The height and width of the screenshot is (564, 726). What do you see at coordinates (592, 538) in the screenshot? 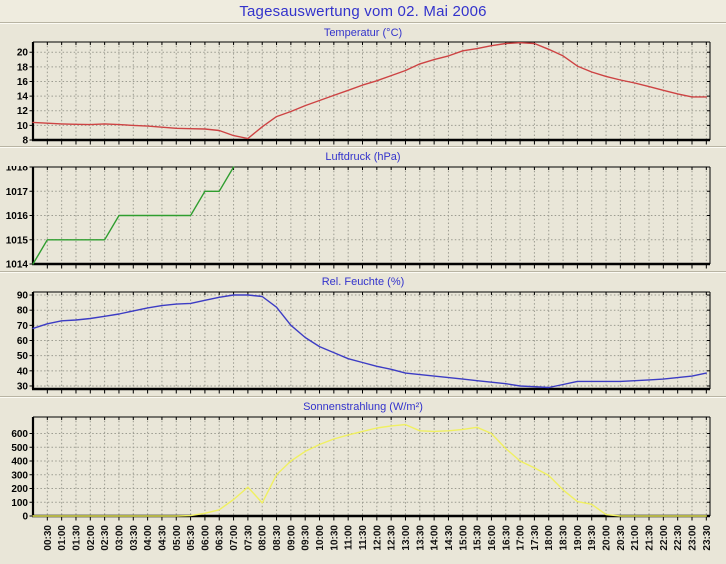
I see `svg-text: 19:30` at bounding box center [592, 538].